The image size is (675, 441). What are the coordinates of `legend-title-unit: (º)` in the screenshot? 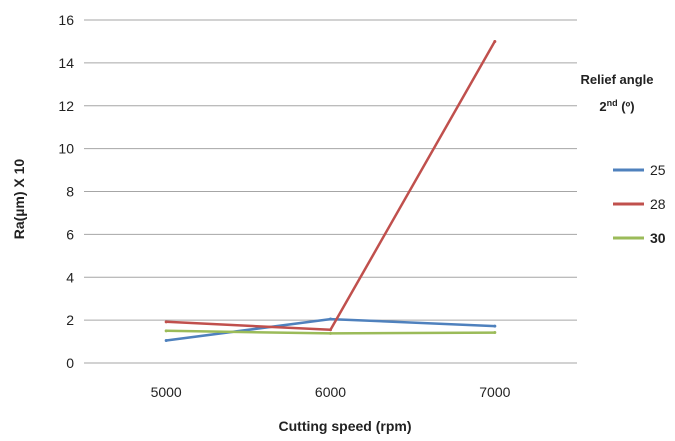 It's located at (626, 106).